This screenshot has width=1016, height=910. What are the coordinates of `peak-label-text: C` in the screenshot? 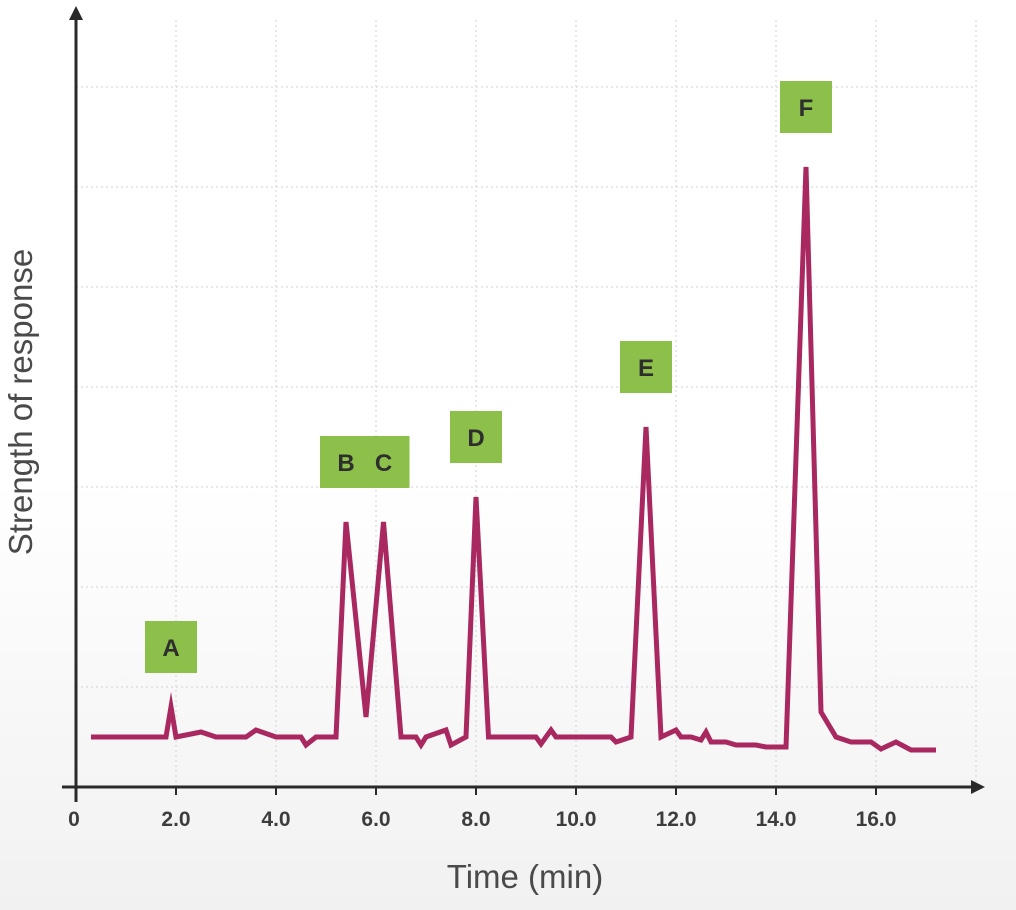 It's located at (383, 463).